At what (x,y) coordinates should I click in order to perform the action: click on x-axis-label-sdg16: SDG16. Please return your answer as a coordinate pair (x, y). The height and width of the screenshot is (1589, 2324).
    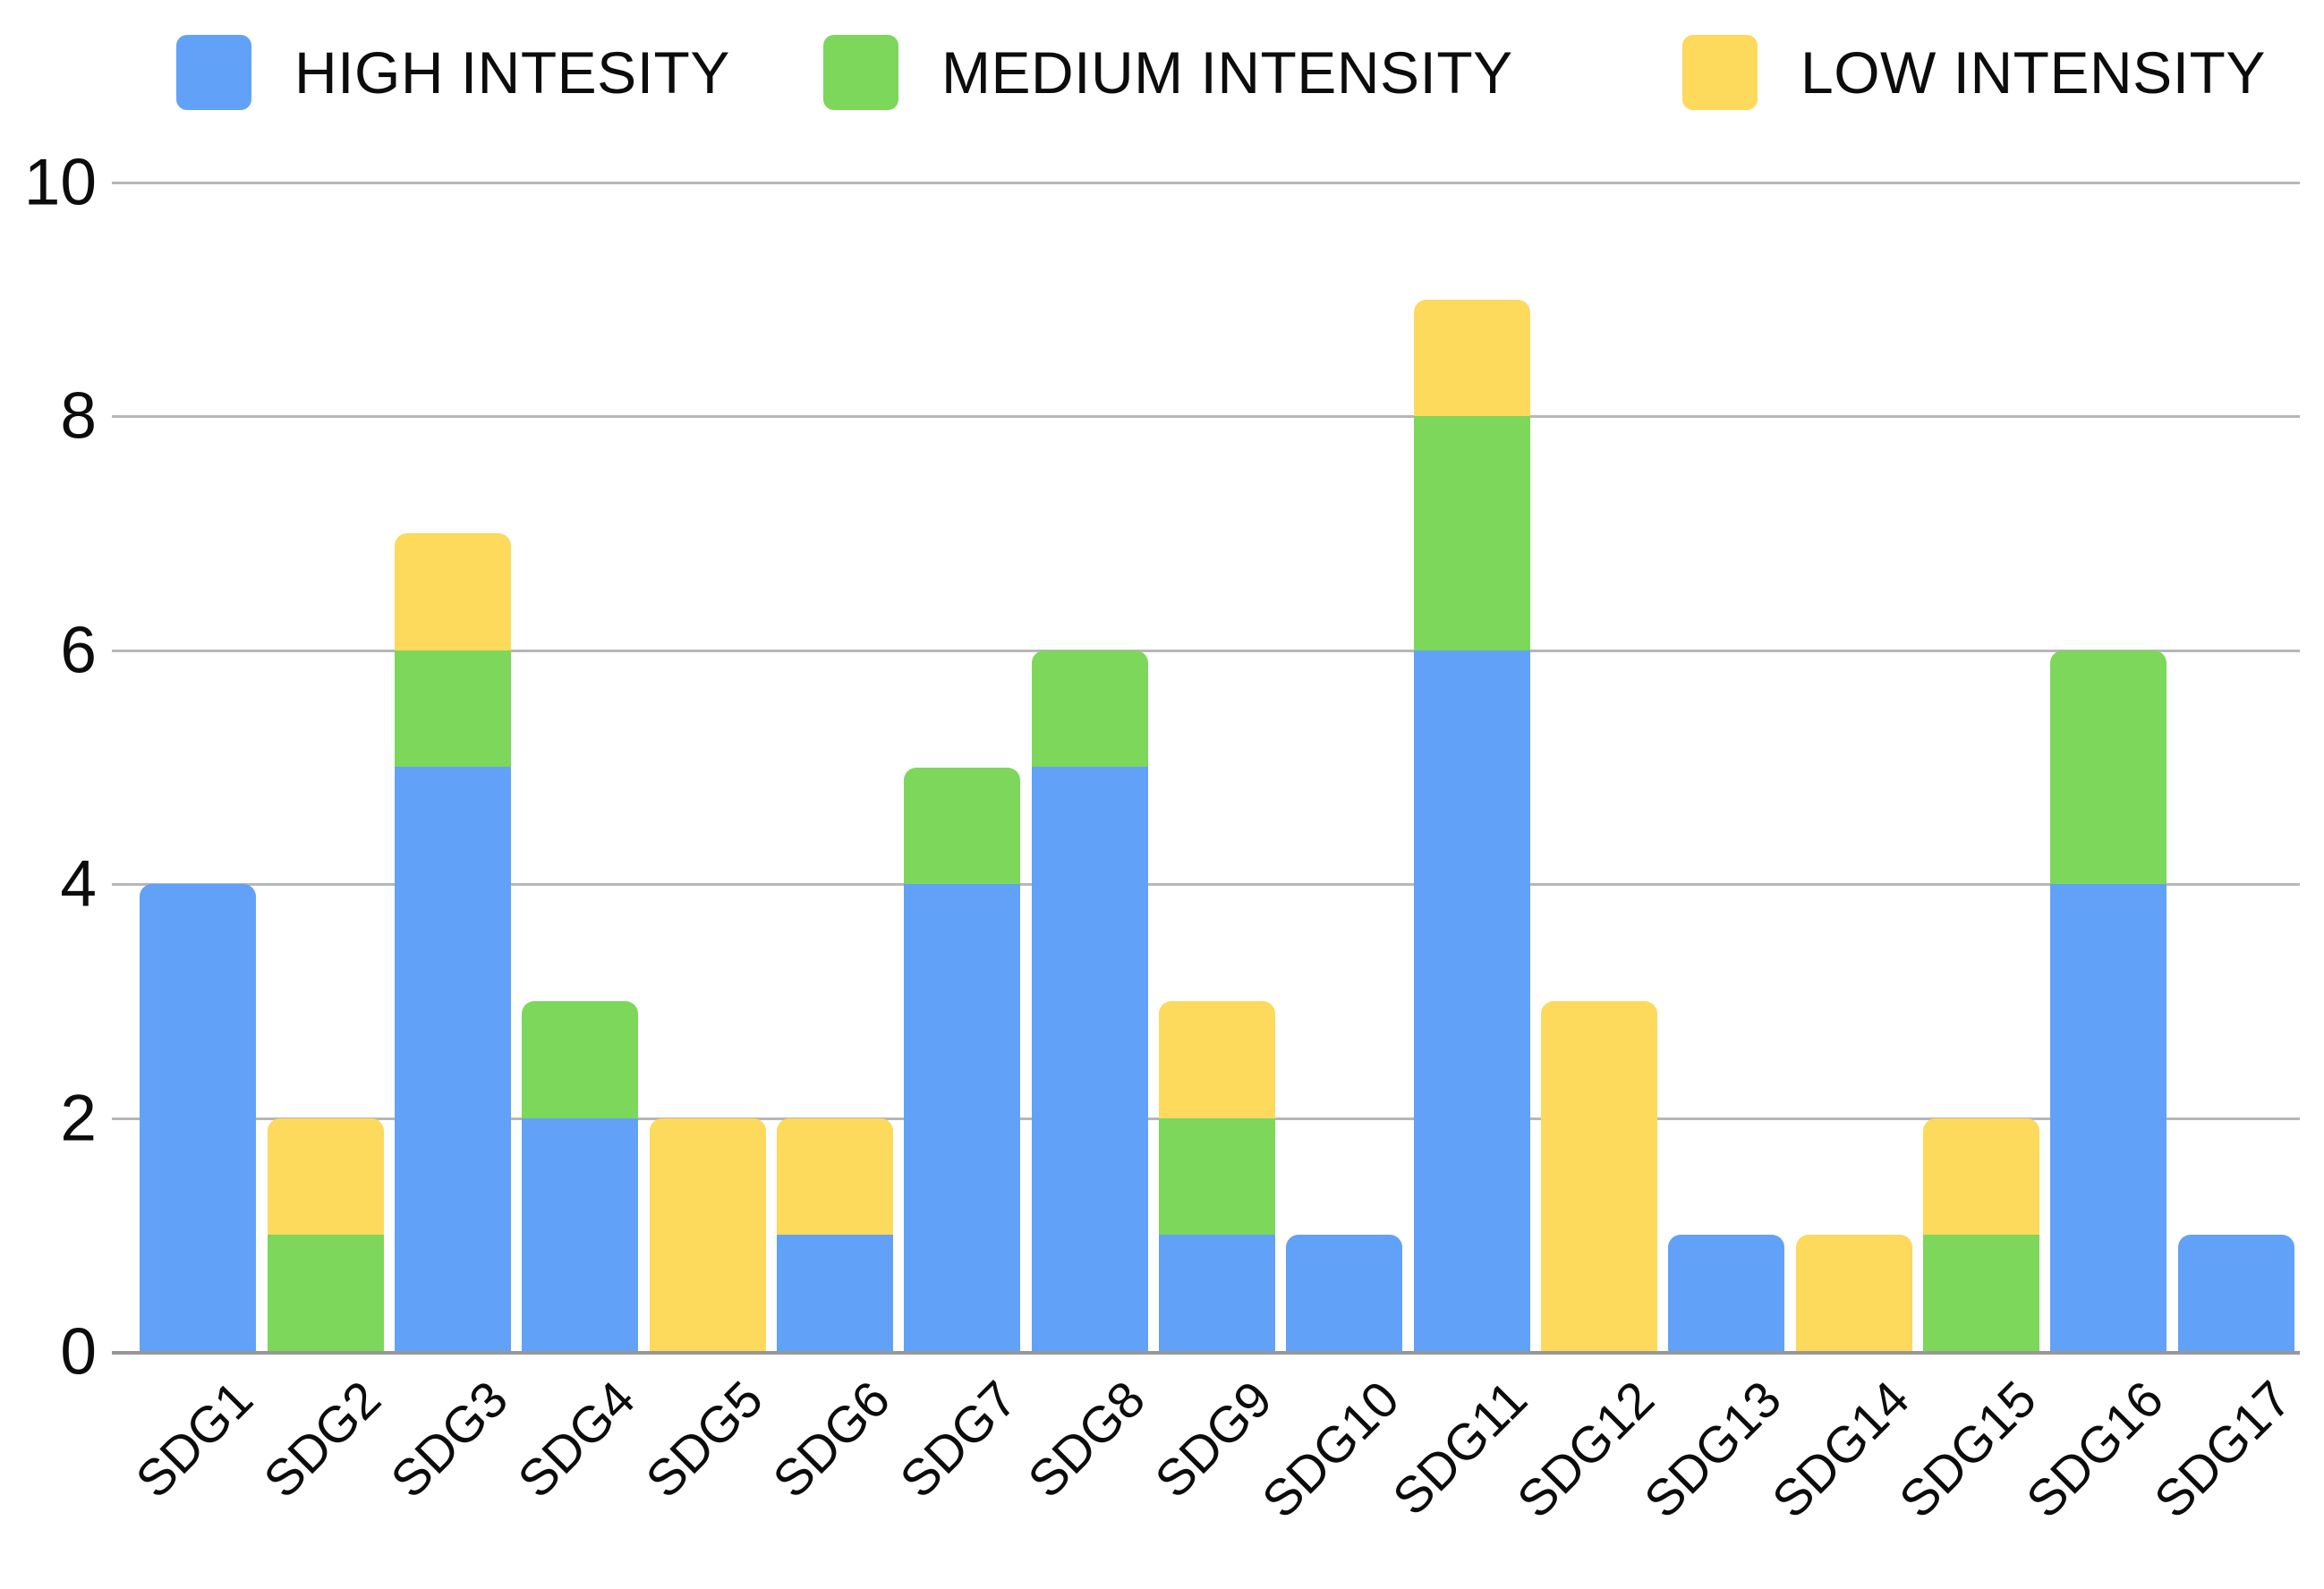
    Looking at the image, I should click on (2095, 1450).